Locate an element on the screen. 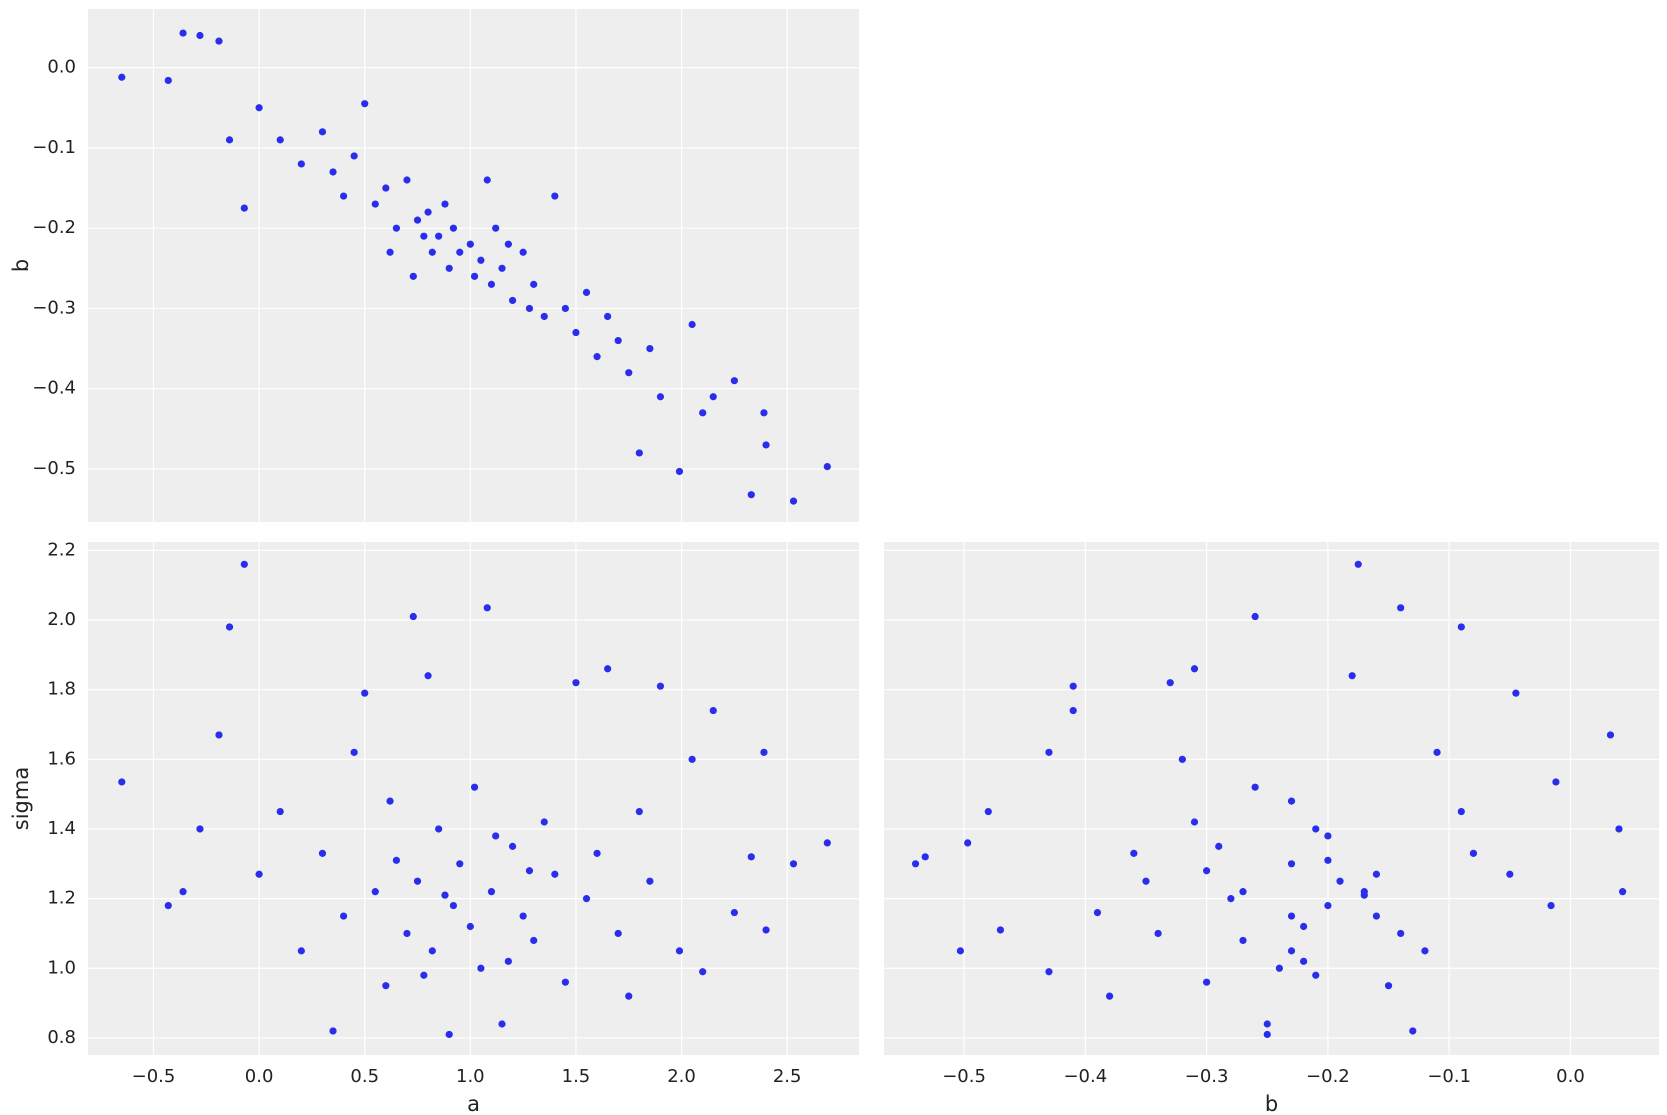  x-tick-label: 1.0 is located at coordinates (470, 1076).